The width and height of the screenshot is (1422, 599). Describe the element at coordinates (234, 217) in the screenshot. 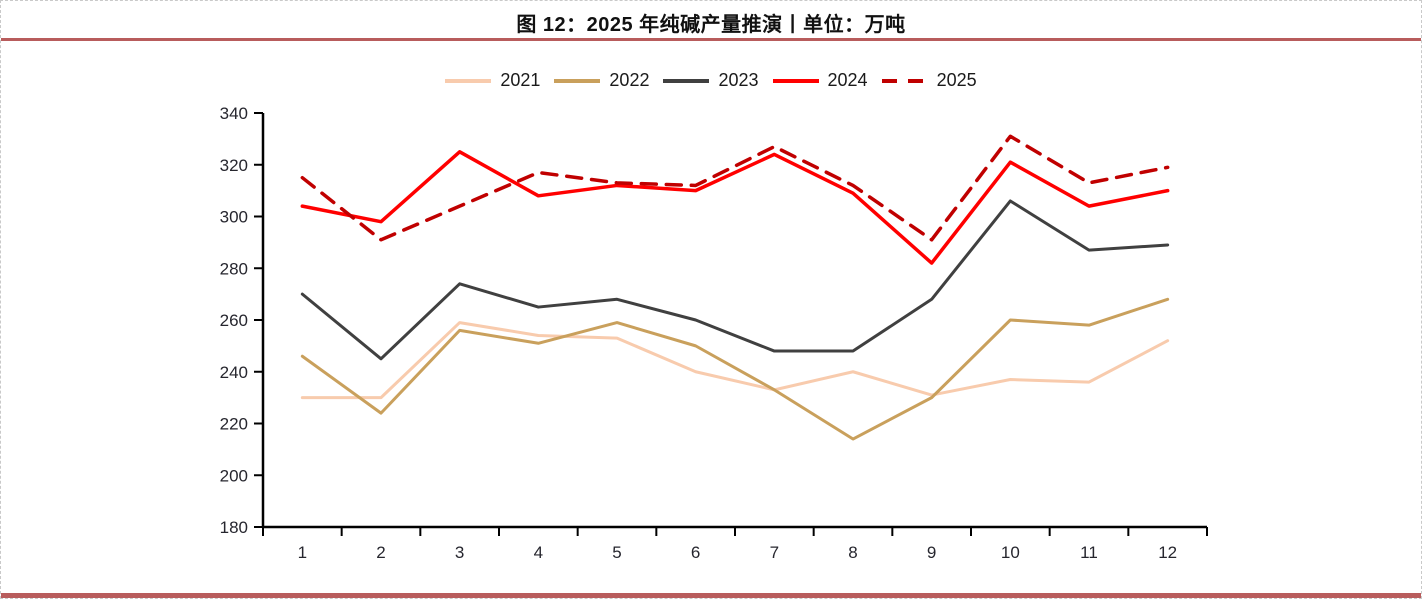

I see `y-tick-label: 300` at that location.